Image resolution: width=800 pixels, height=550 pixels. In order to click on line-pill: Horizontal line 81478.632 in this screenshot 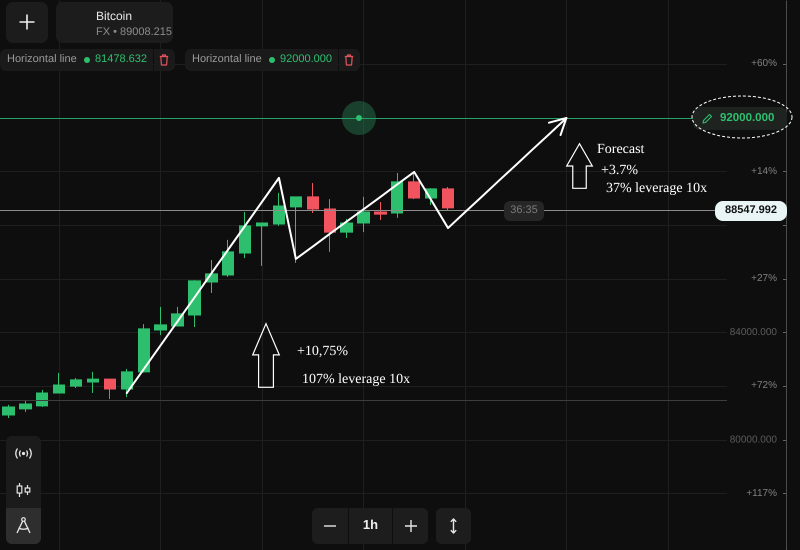, I will do `click(76, 60)`.